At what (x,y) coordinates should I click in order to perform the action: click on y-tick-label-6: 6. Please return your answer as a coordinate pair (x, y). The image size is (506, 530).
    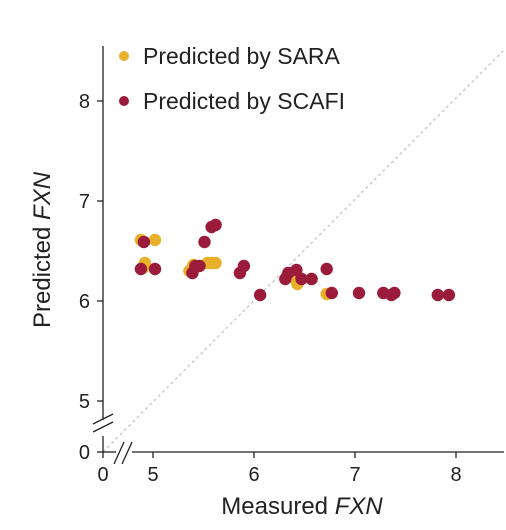
    Looking at the image, I should click on (84, 302).